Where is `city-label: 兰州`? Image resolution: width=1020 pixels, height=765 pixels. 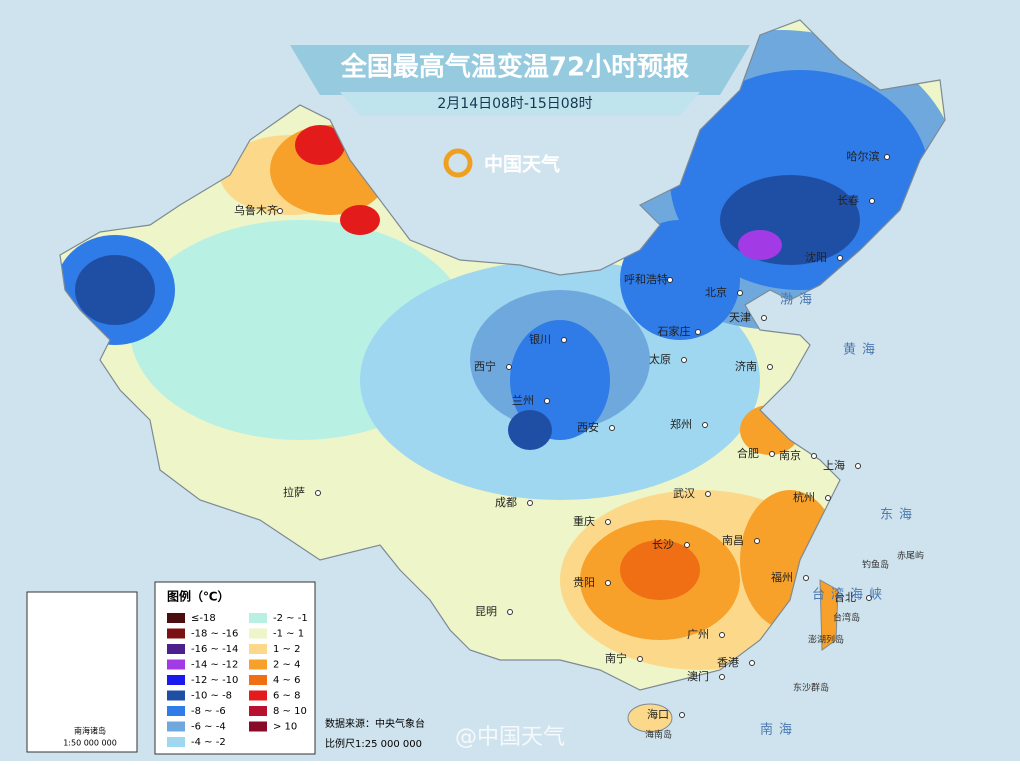
city-label: 兰州 is located at coordinates (523, 400).